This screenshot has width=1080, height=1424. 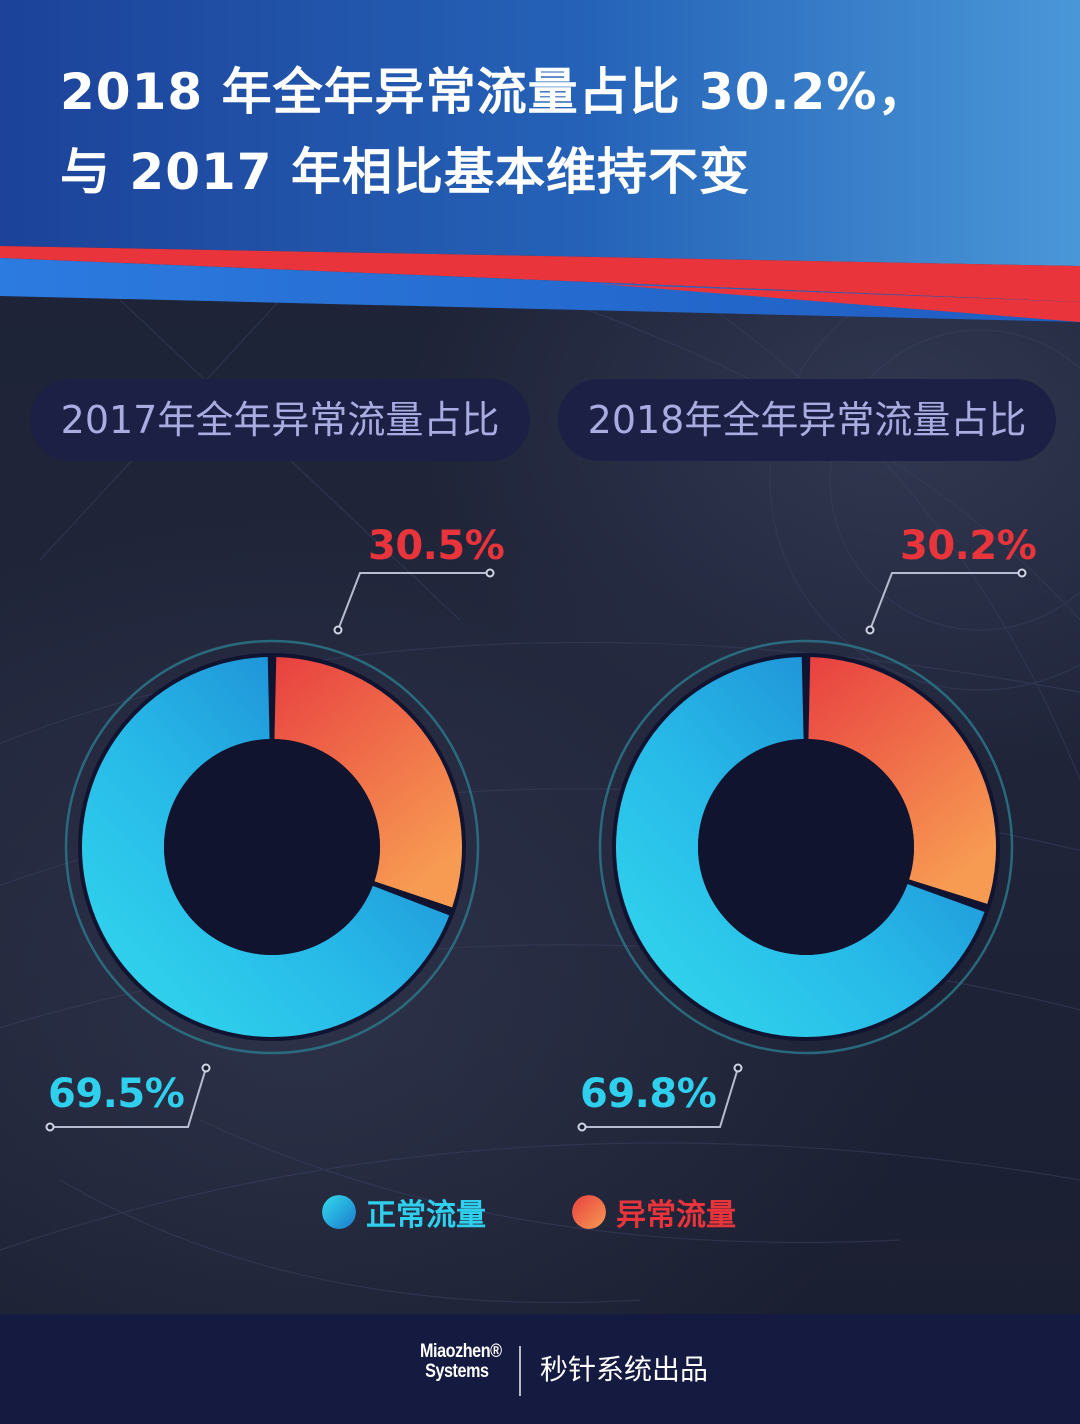 I want to click on label-2018-normal: 69.8%, so click(x=648, y=1094).